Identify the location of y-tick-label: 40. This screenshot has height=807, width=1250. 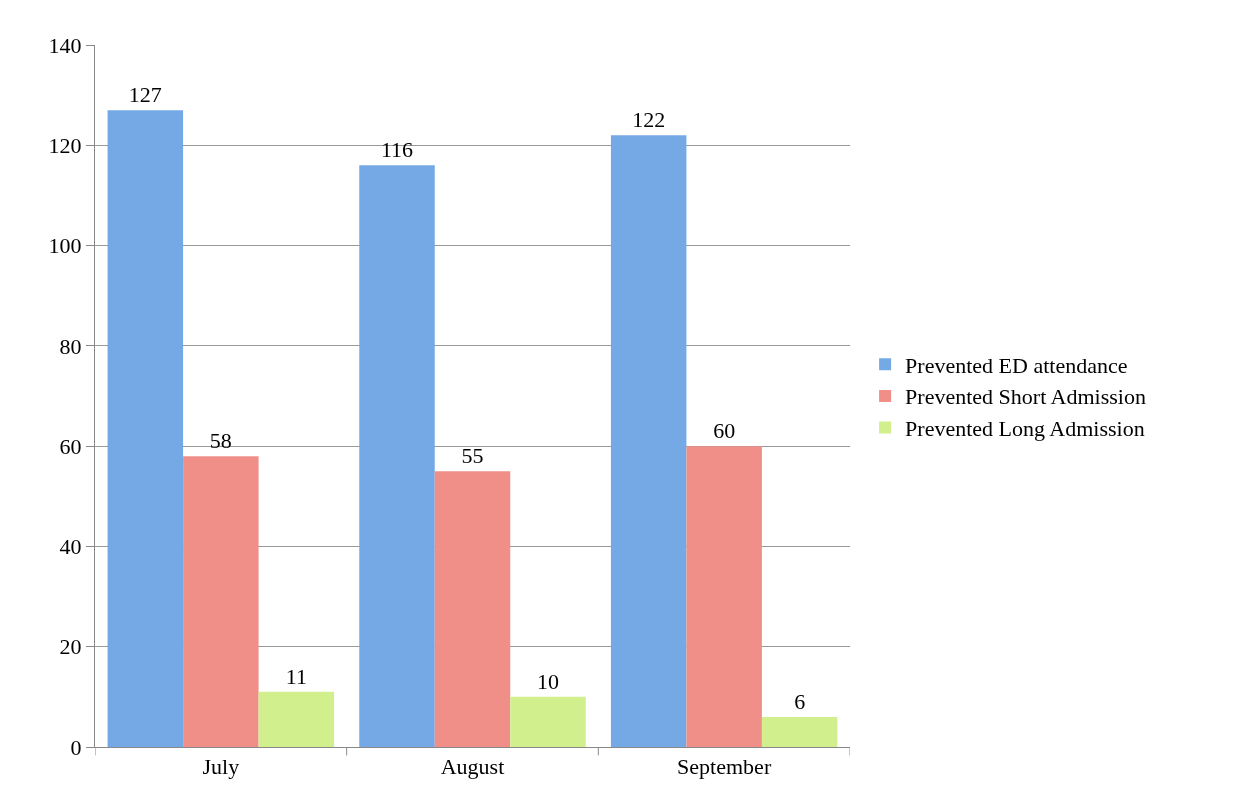
(70, 547).